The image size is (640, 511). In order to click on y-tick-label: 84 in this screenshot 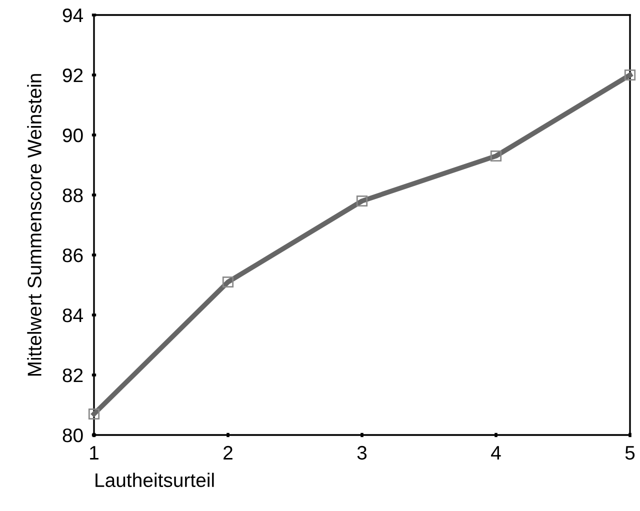, I will do `click(73, 315)`.